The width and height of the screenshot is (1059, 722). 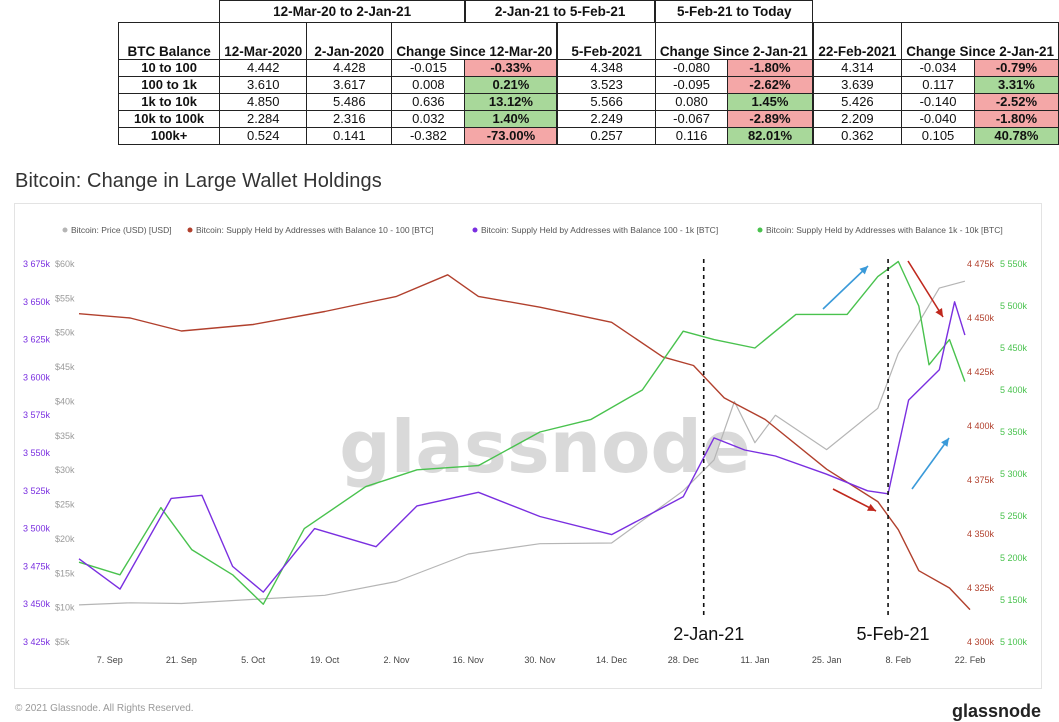 What do you see at coordinates (428, 119) in the screenshot?
I see `value-cell: 0.032` at bounding box center [428, 119].